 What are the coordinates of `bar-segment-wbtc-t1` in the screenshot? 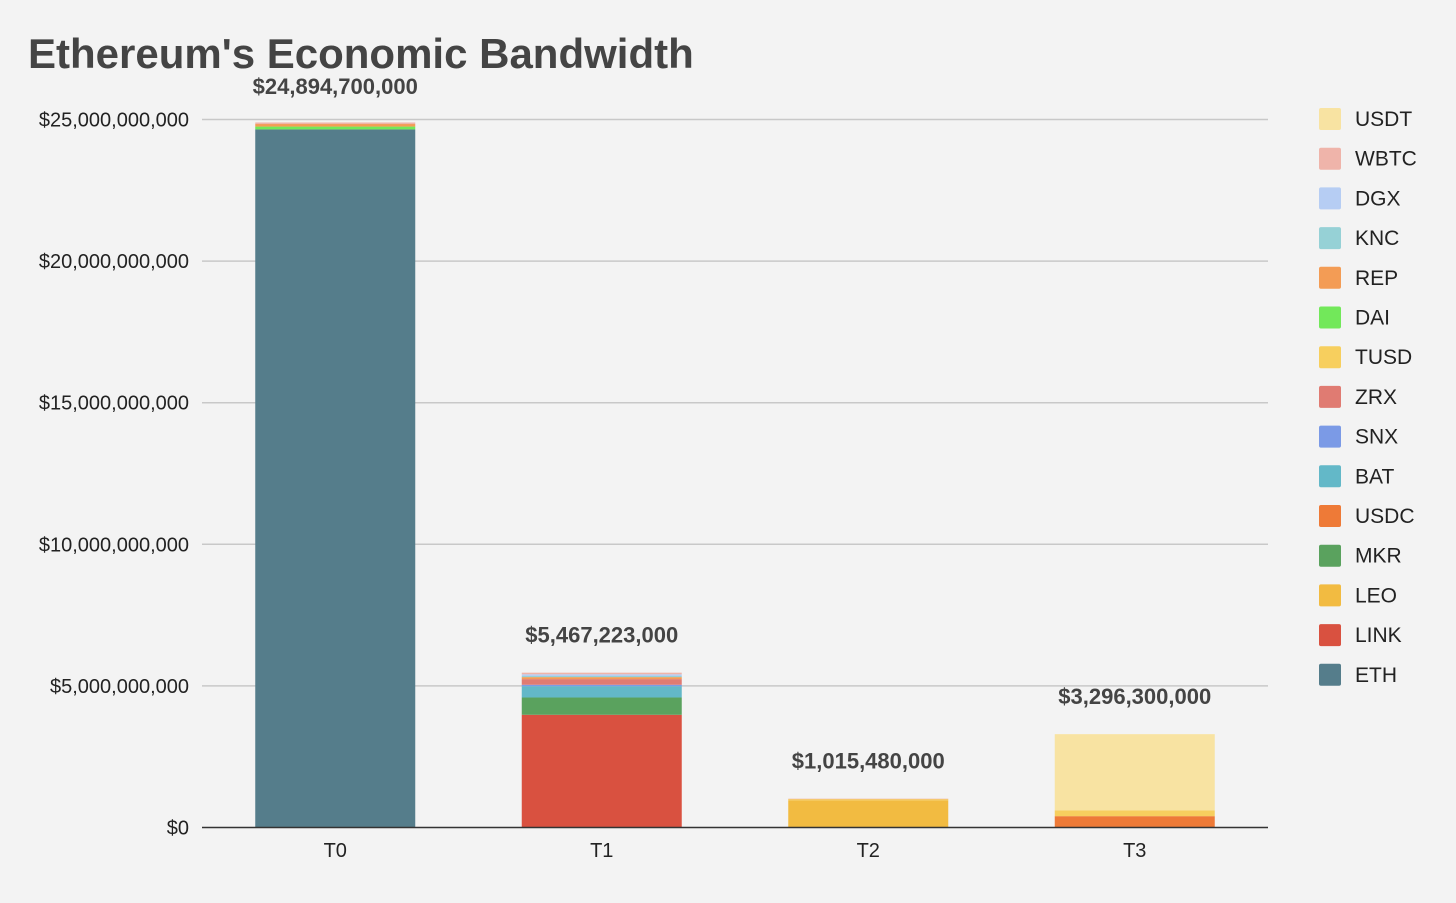 It's located at (601, 673).